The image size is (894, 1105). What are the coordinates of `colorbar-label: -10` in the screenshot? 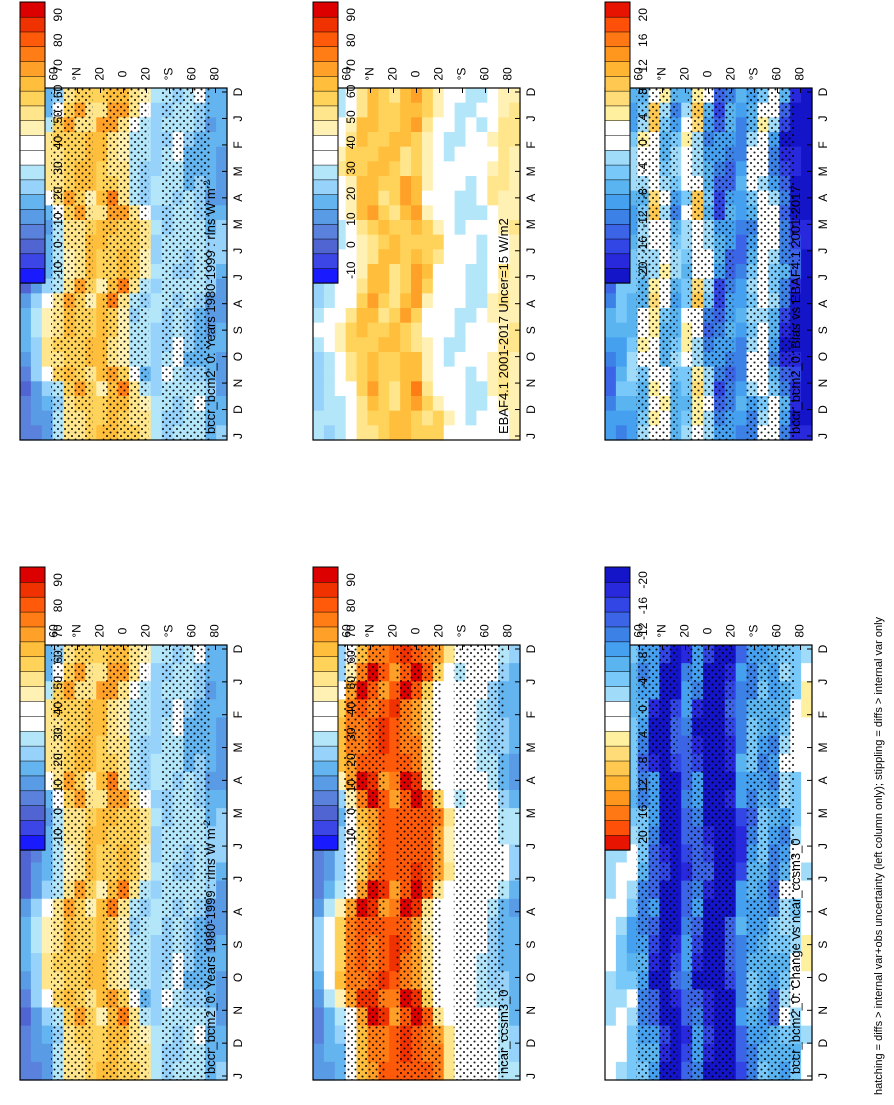 It's located at (351, 270).